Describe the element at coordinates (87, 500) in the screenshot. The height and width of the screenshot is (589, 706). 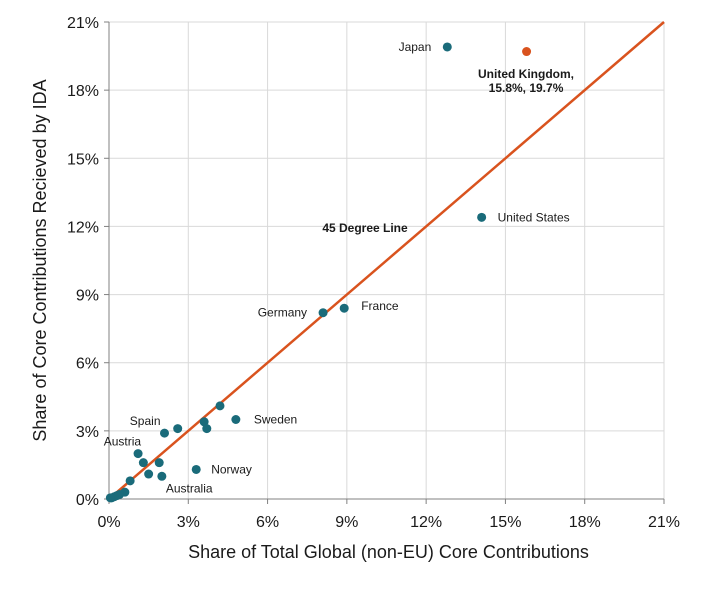
I see `y-tick-label: 0%` at that location.